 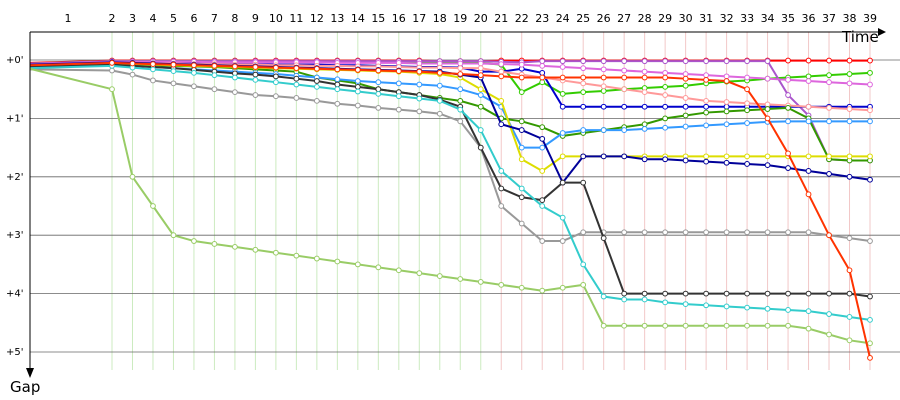 What do you see at coordinates (15, 294) in the screenshot?
I see `y-tick-label: +4'` at bounding box center [15, 294].